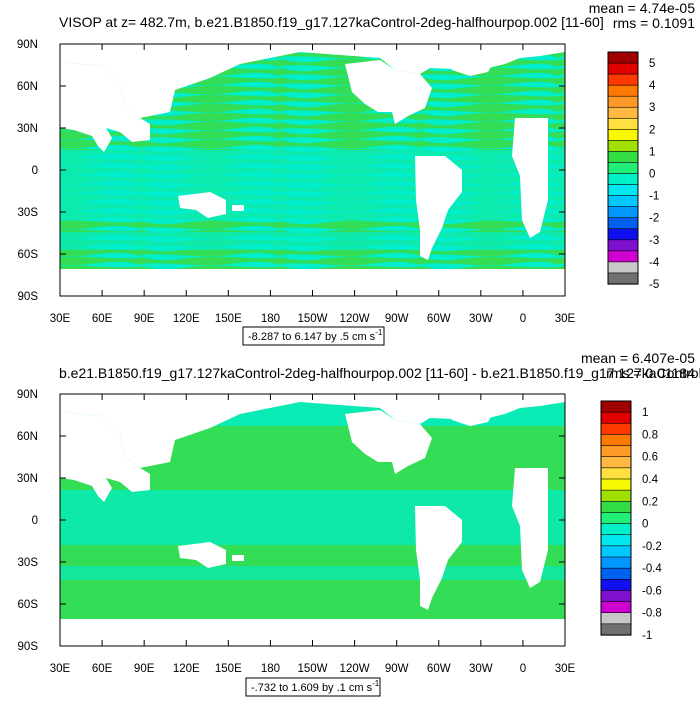 Image resolution: width=700 pixels, height=705 pixels. I want to click on panel-2-colorbar-label: 0.2, so click(650, 502).